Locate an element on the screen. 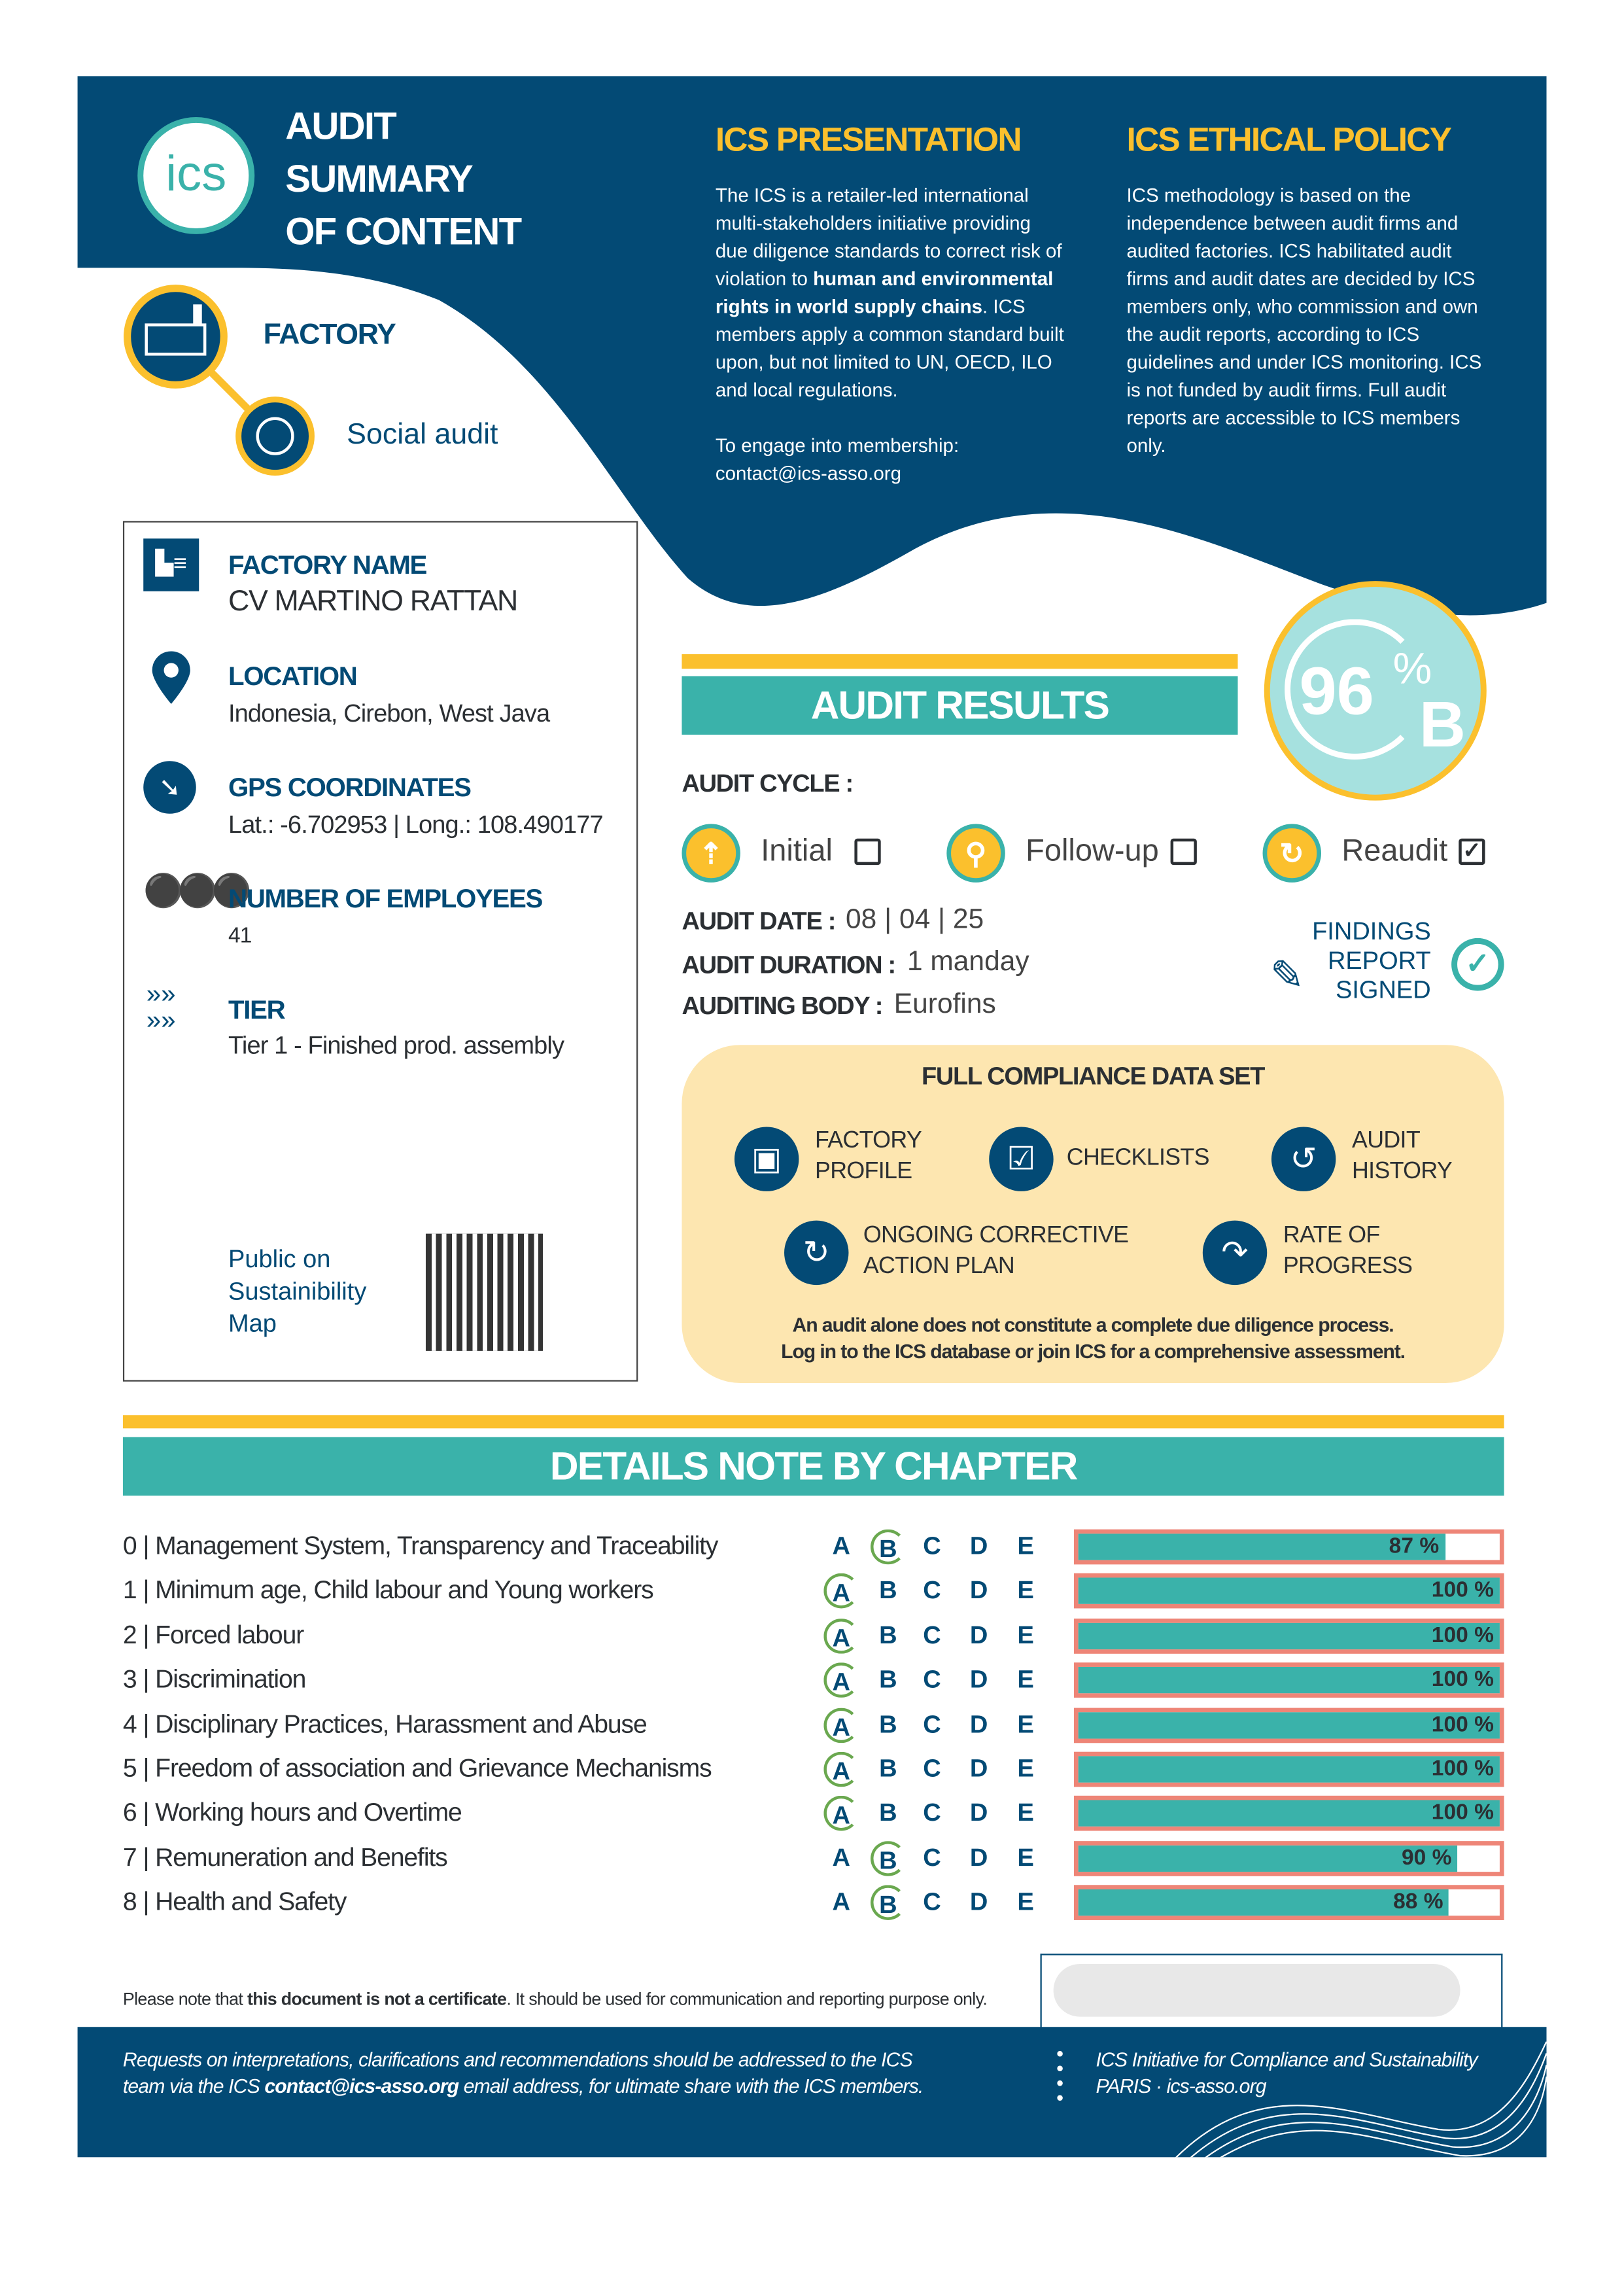  score-percent: 96 is located at coordinates (1336, 691).